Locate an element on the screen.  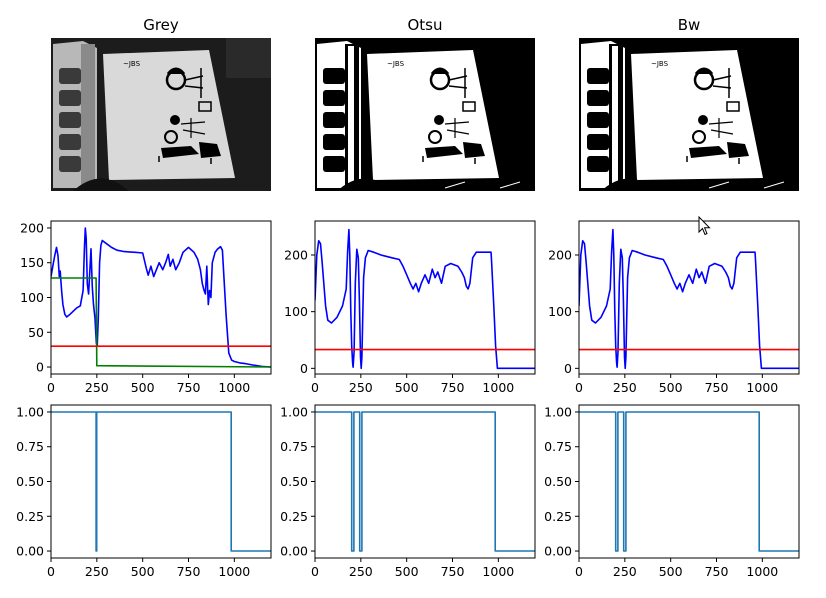
image-title-bw: Bw is located at coordinates (689, 25).